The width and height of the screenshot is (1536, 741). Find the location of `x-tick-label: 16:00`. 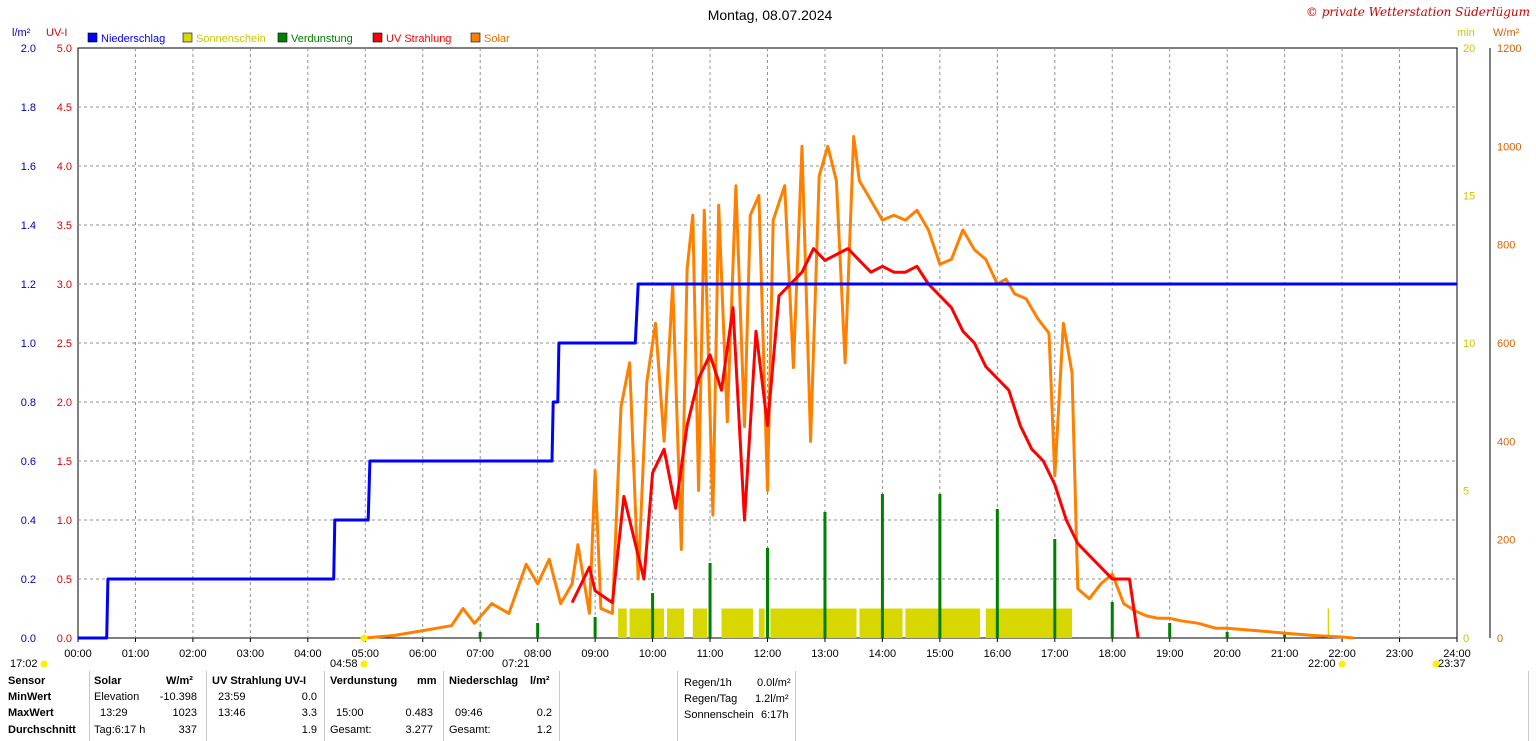

x-tick-label: 16:00 is located at coordinates (998, 654).